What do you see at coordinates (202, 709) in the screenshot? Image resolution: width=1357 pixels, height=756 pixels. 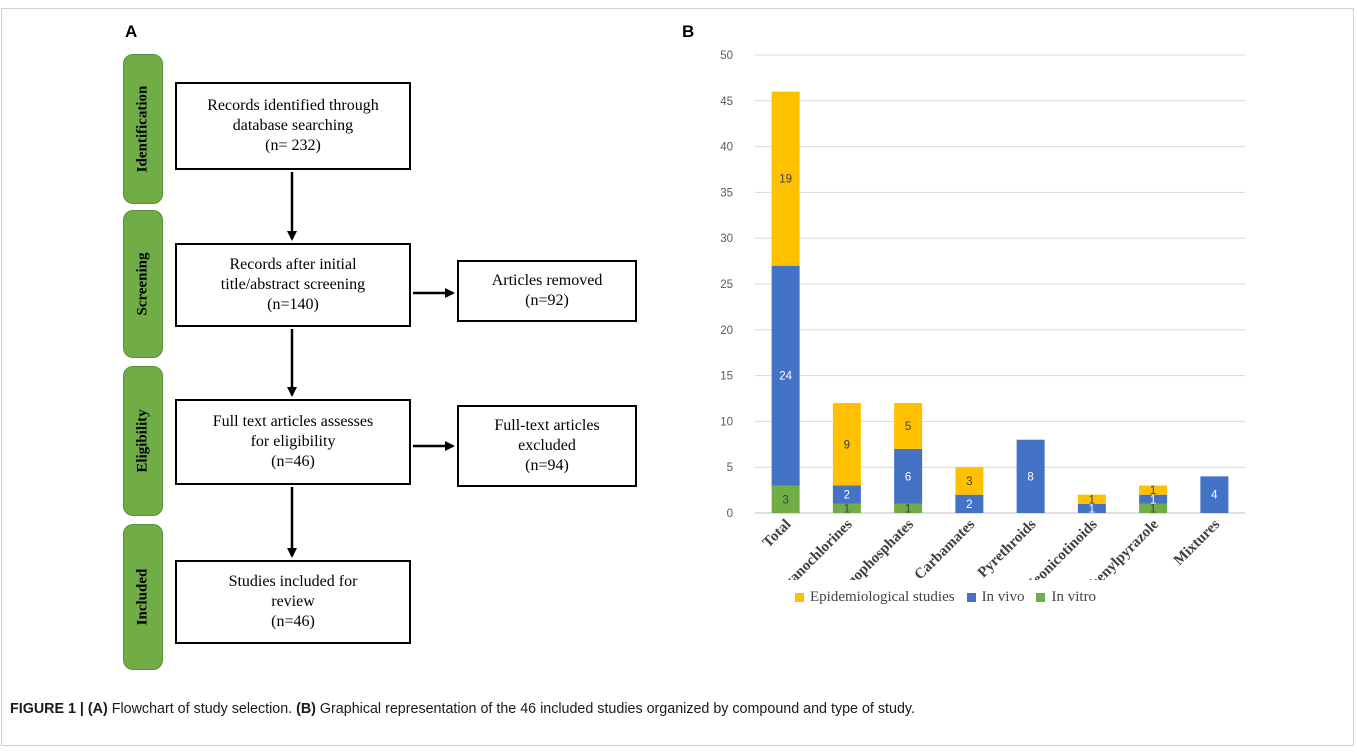 I see `caption-a-text: Flowchart of study selection.` at bounding box center [202, 709].